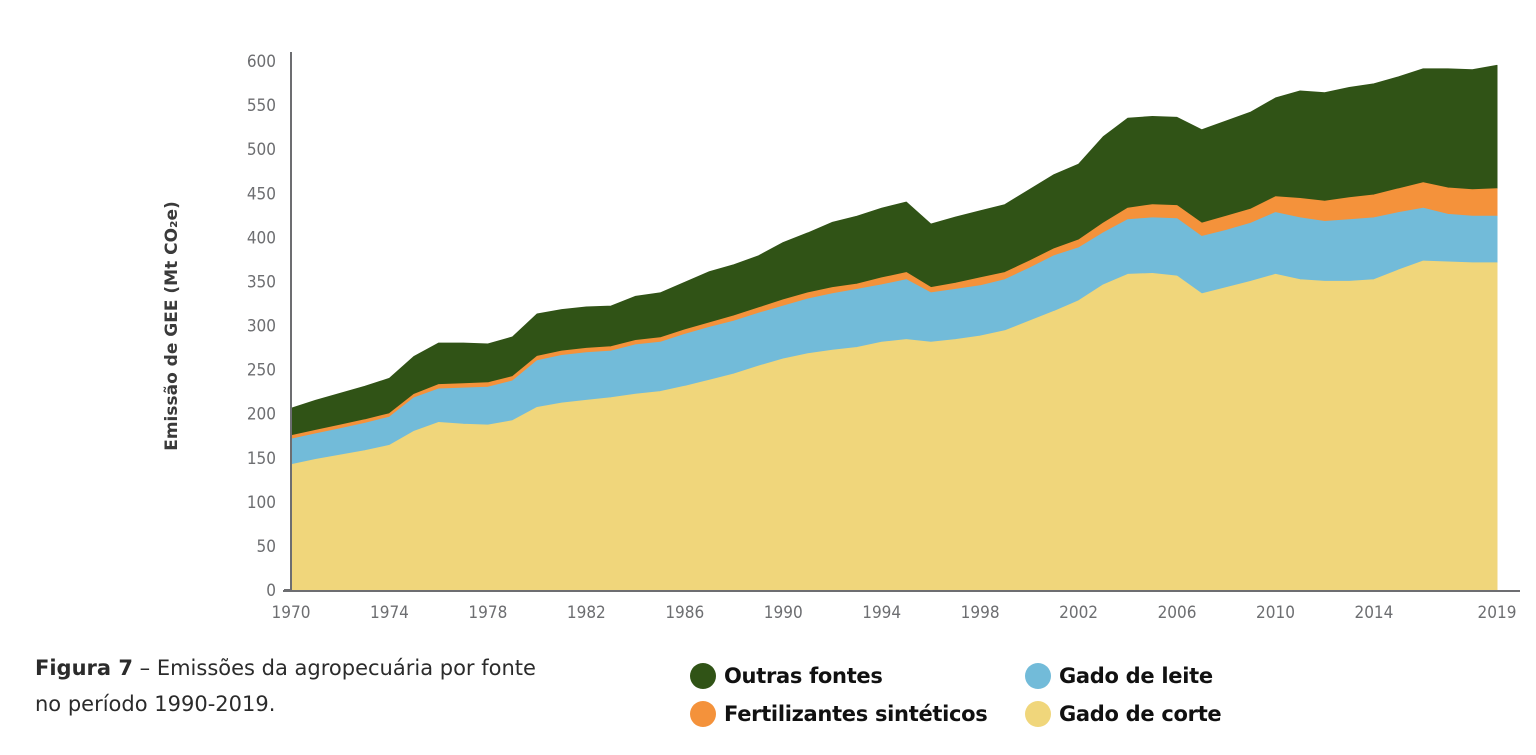 The width and height of the screenshot is (1536, 755). I want to click on x-tick-label: 1982, so click(586, 613).